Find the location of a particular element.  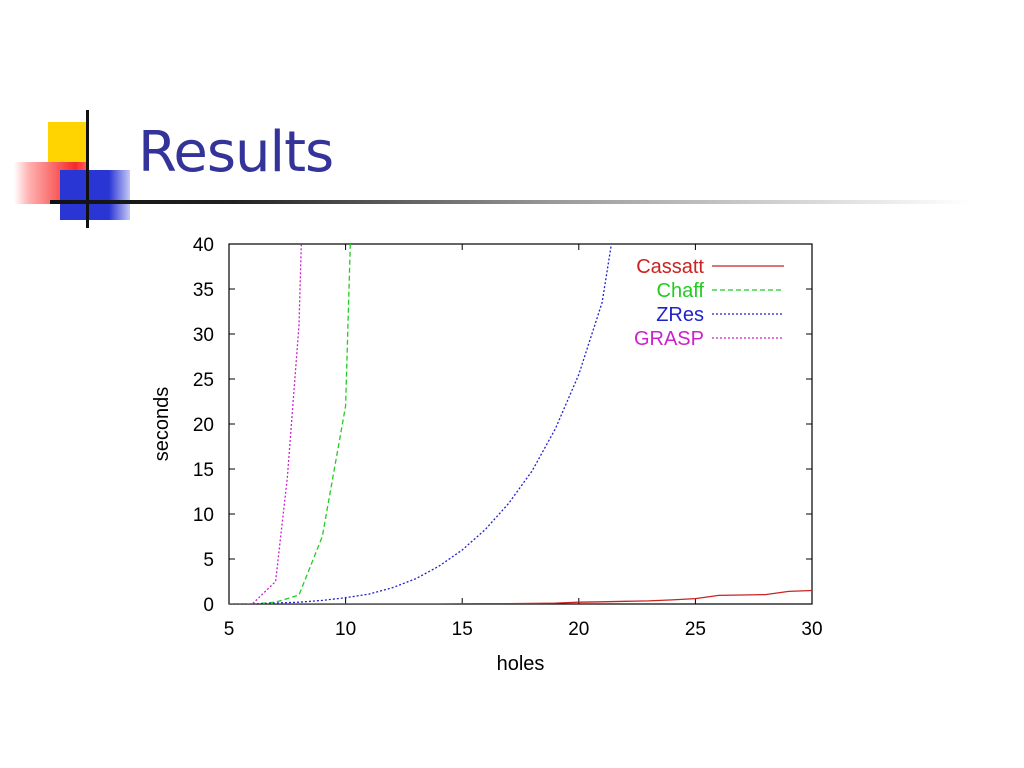

decorative-vertical-line is located at coordinates (87, 169).